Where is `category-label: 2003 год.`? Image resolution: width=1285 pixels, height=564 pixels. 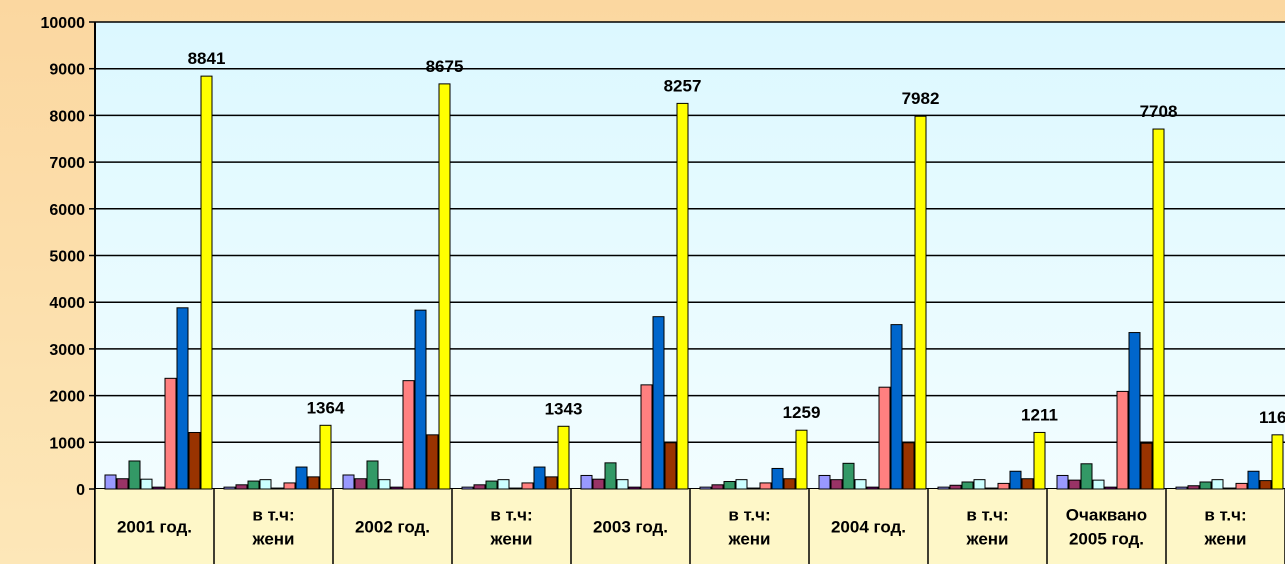
category-label: 2003 год. is located at coordinates (630, 527).